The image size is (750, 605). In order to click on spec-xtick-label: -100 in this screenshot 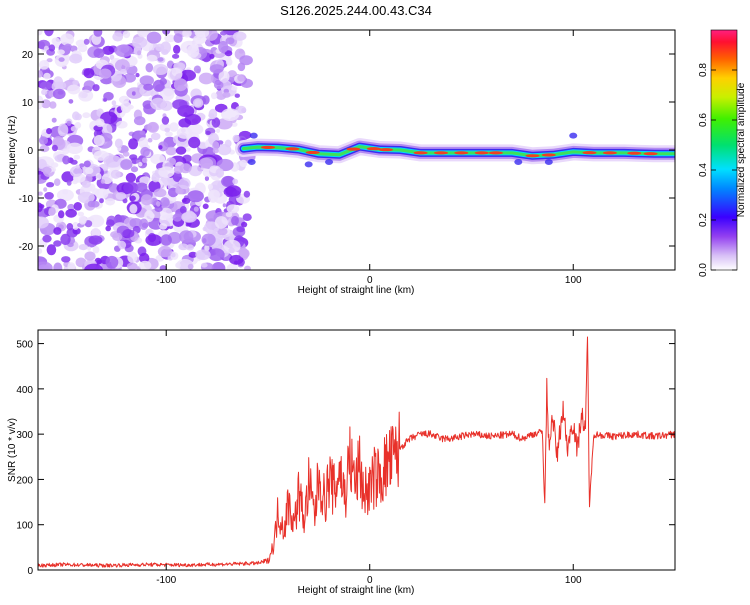, I will do `click(166, 280)`.